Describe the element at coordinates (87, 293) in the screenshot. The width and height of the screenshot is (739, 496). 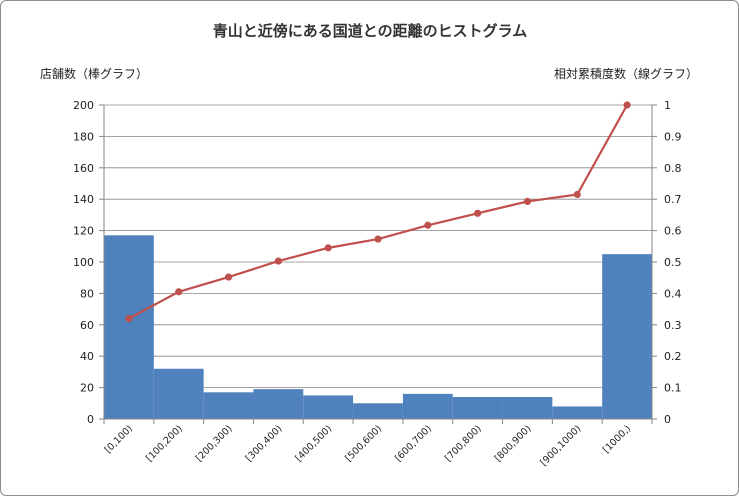
I see `left-tick-label: 80` at that location.